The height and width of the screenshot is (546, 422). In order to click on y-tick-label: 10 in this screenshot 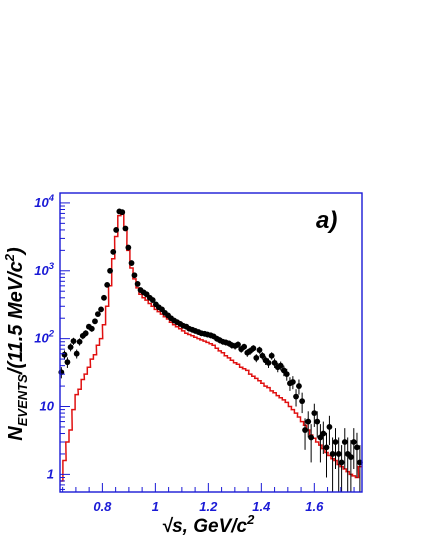, I will do `click(47, 406)`.